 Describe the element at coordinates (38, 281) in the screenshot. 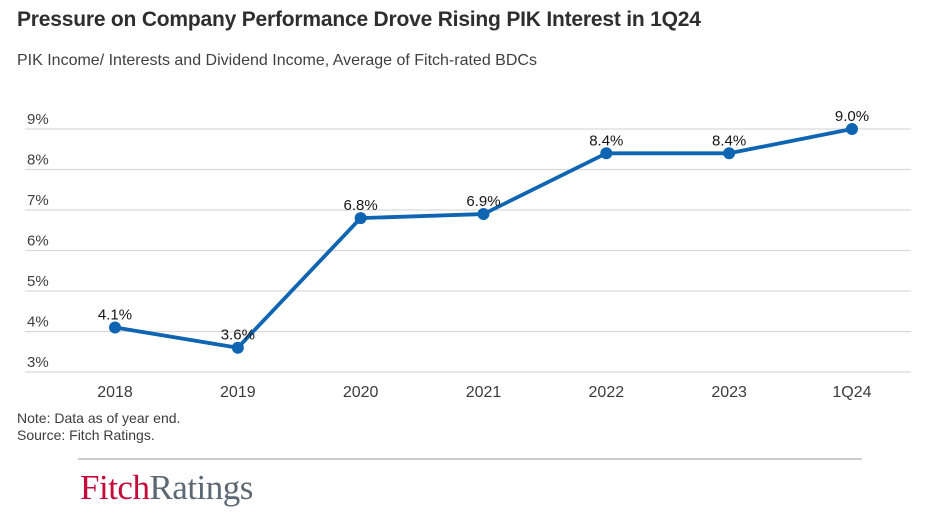

I see `y-axis-tick-label: 5%` at that location.